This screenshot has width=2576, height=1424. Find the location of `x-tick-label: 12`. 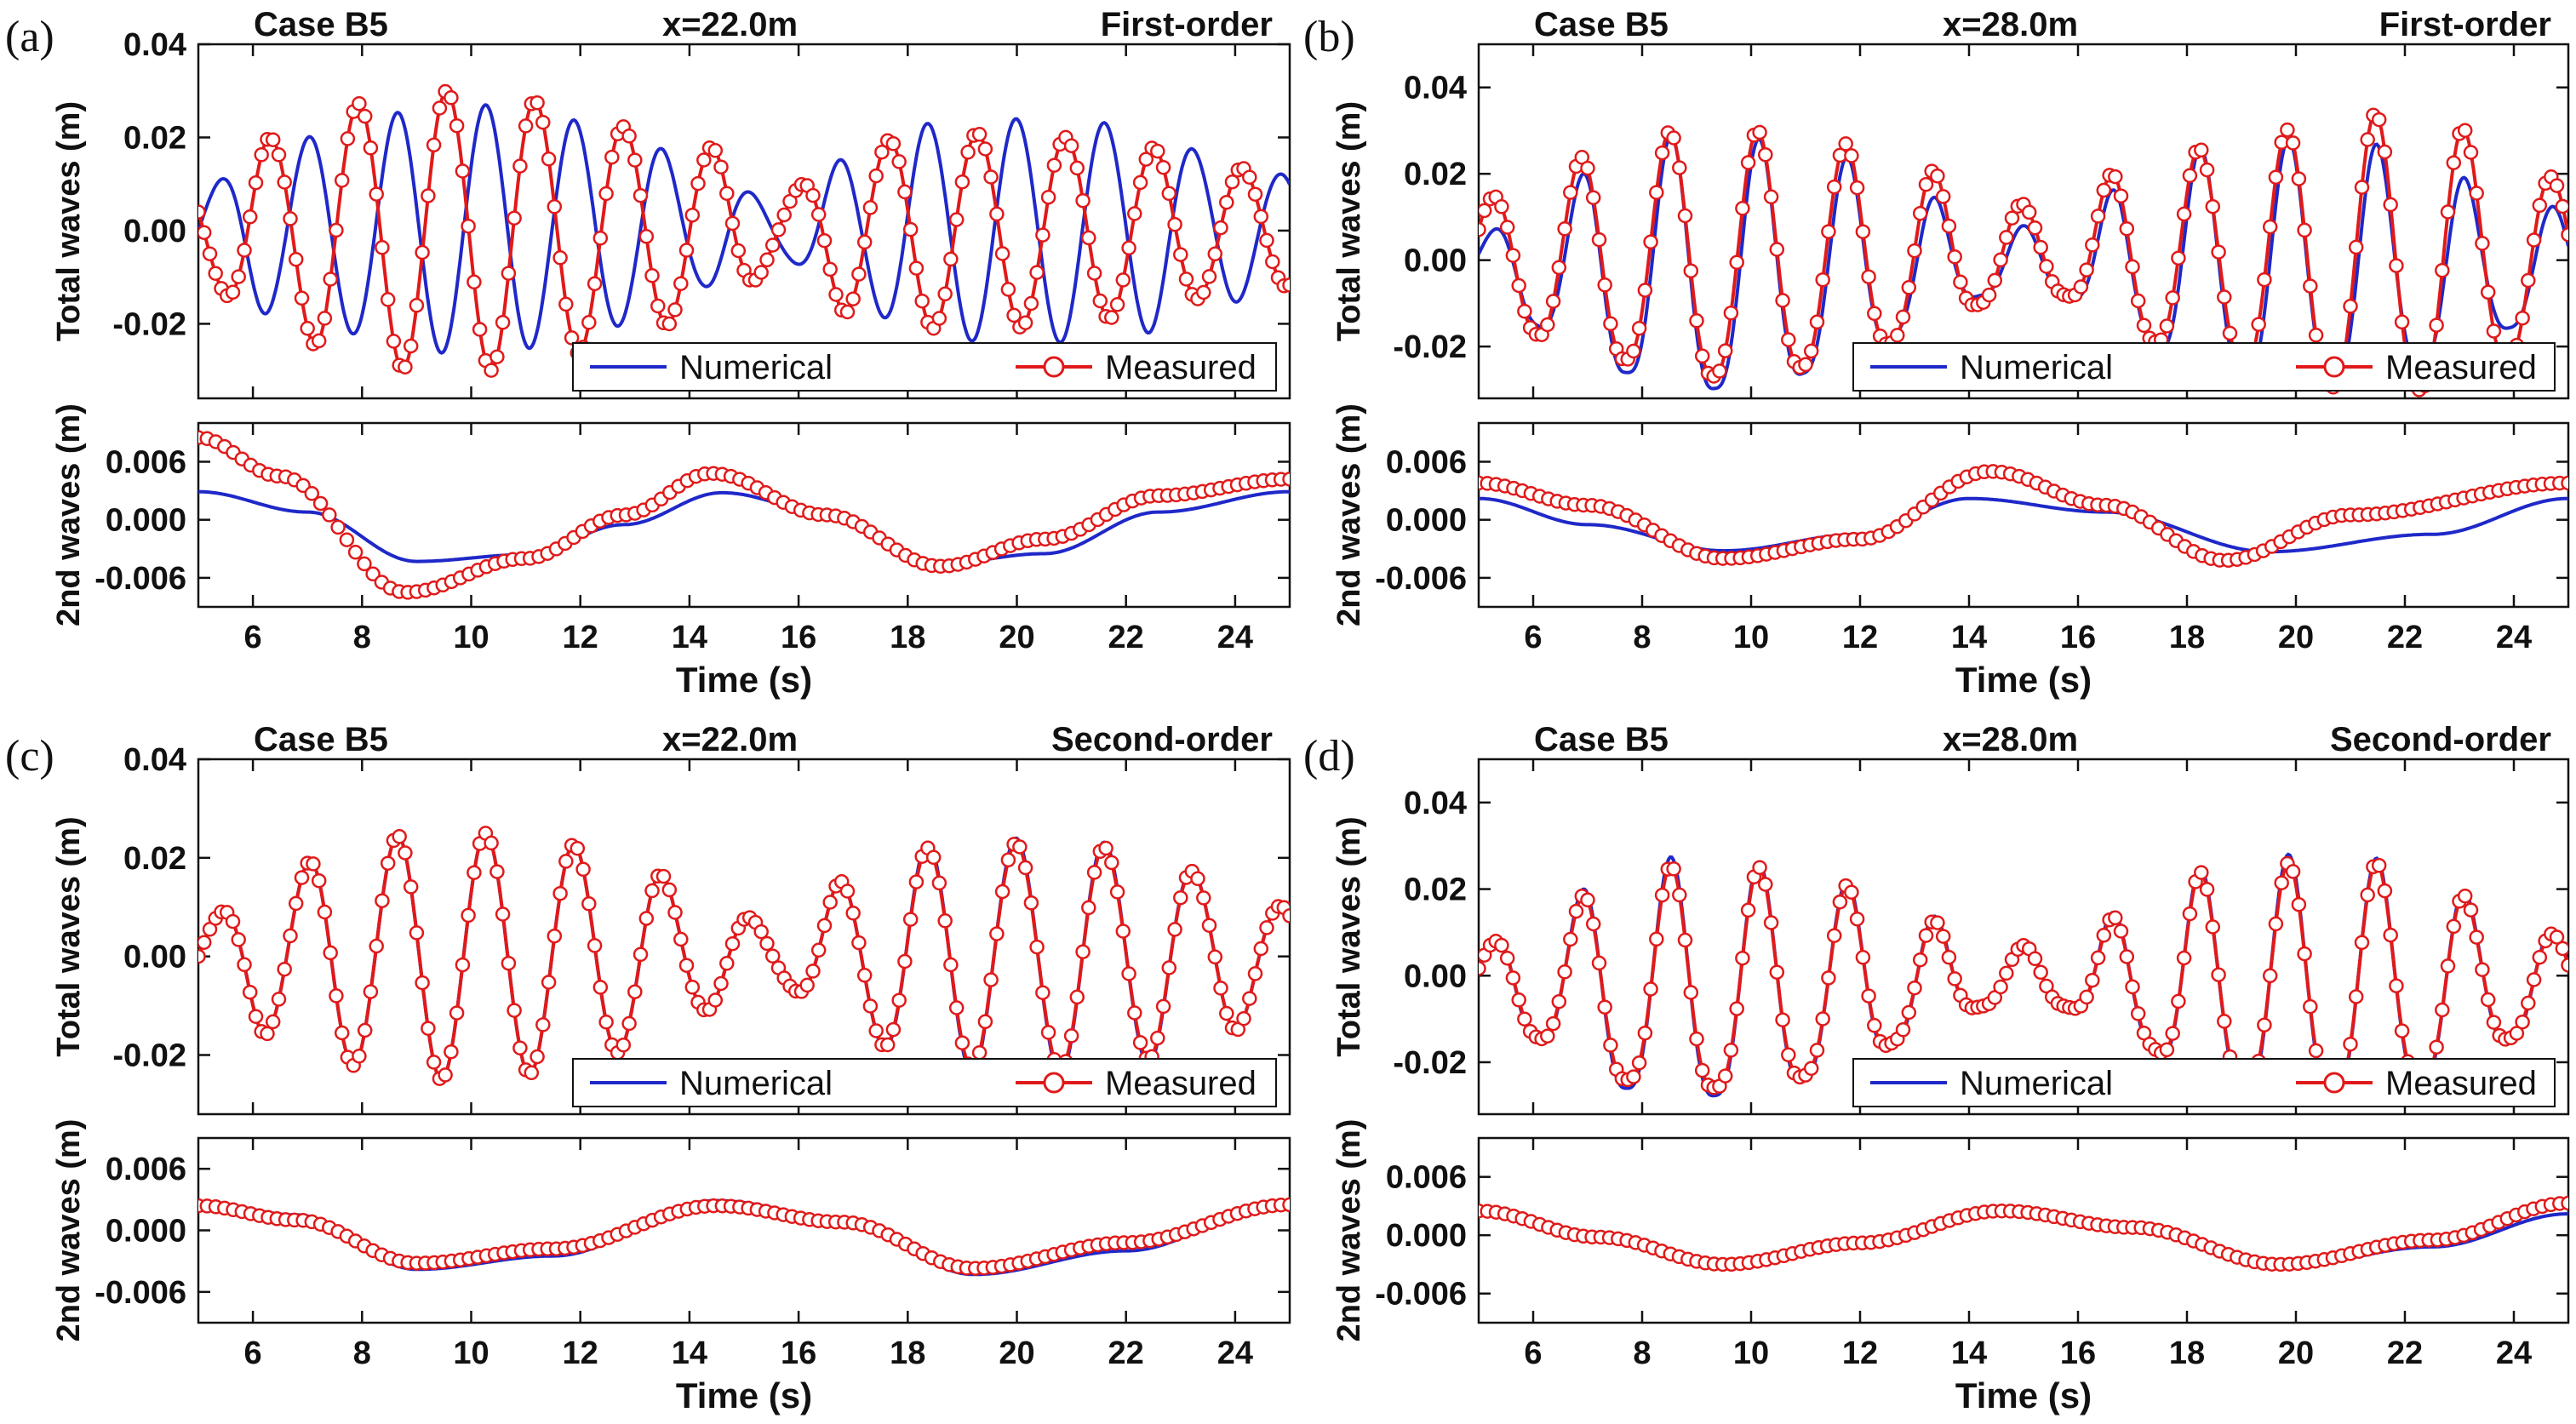

x-tick-label: 12 is located at coordinates (1860, 637).